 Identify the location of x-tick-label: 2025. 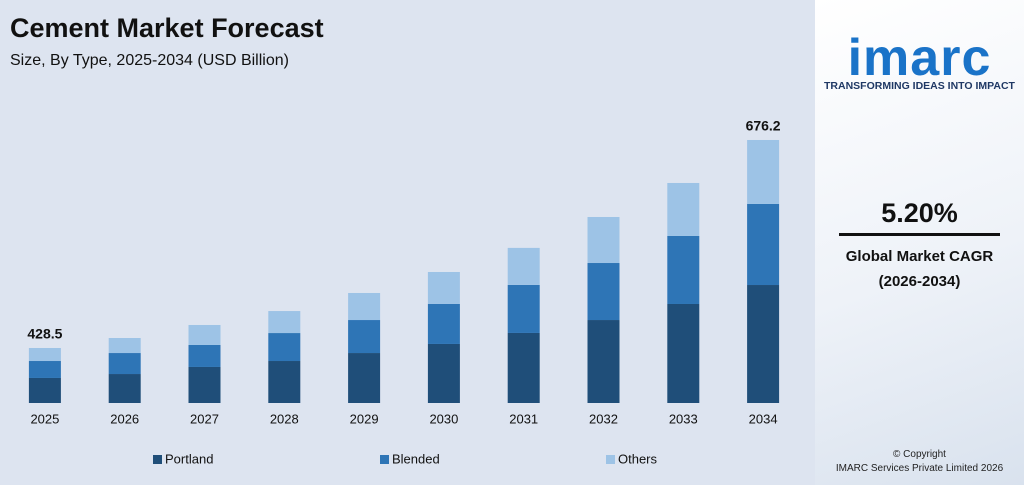
(44, 418).